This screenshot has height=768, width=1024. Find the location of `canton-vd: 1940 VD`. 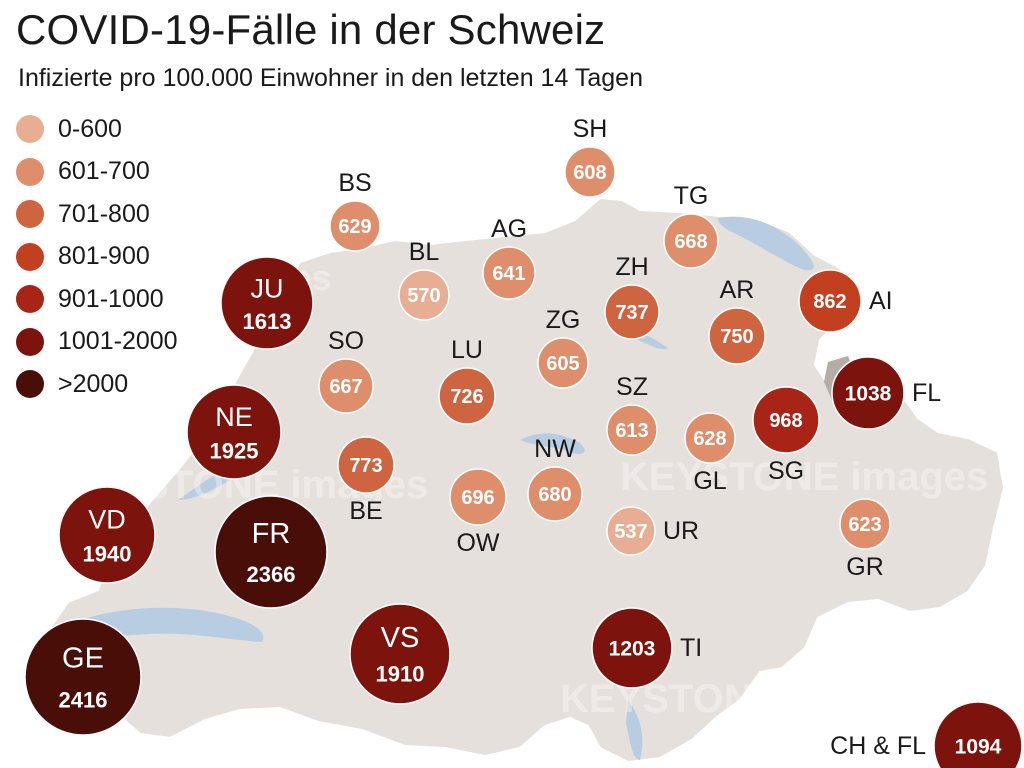

canton-vd: 1940 VD is located at coordinates (107, 535).